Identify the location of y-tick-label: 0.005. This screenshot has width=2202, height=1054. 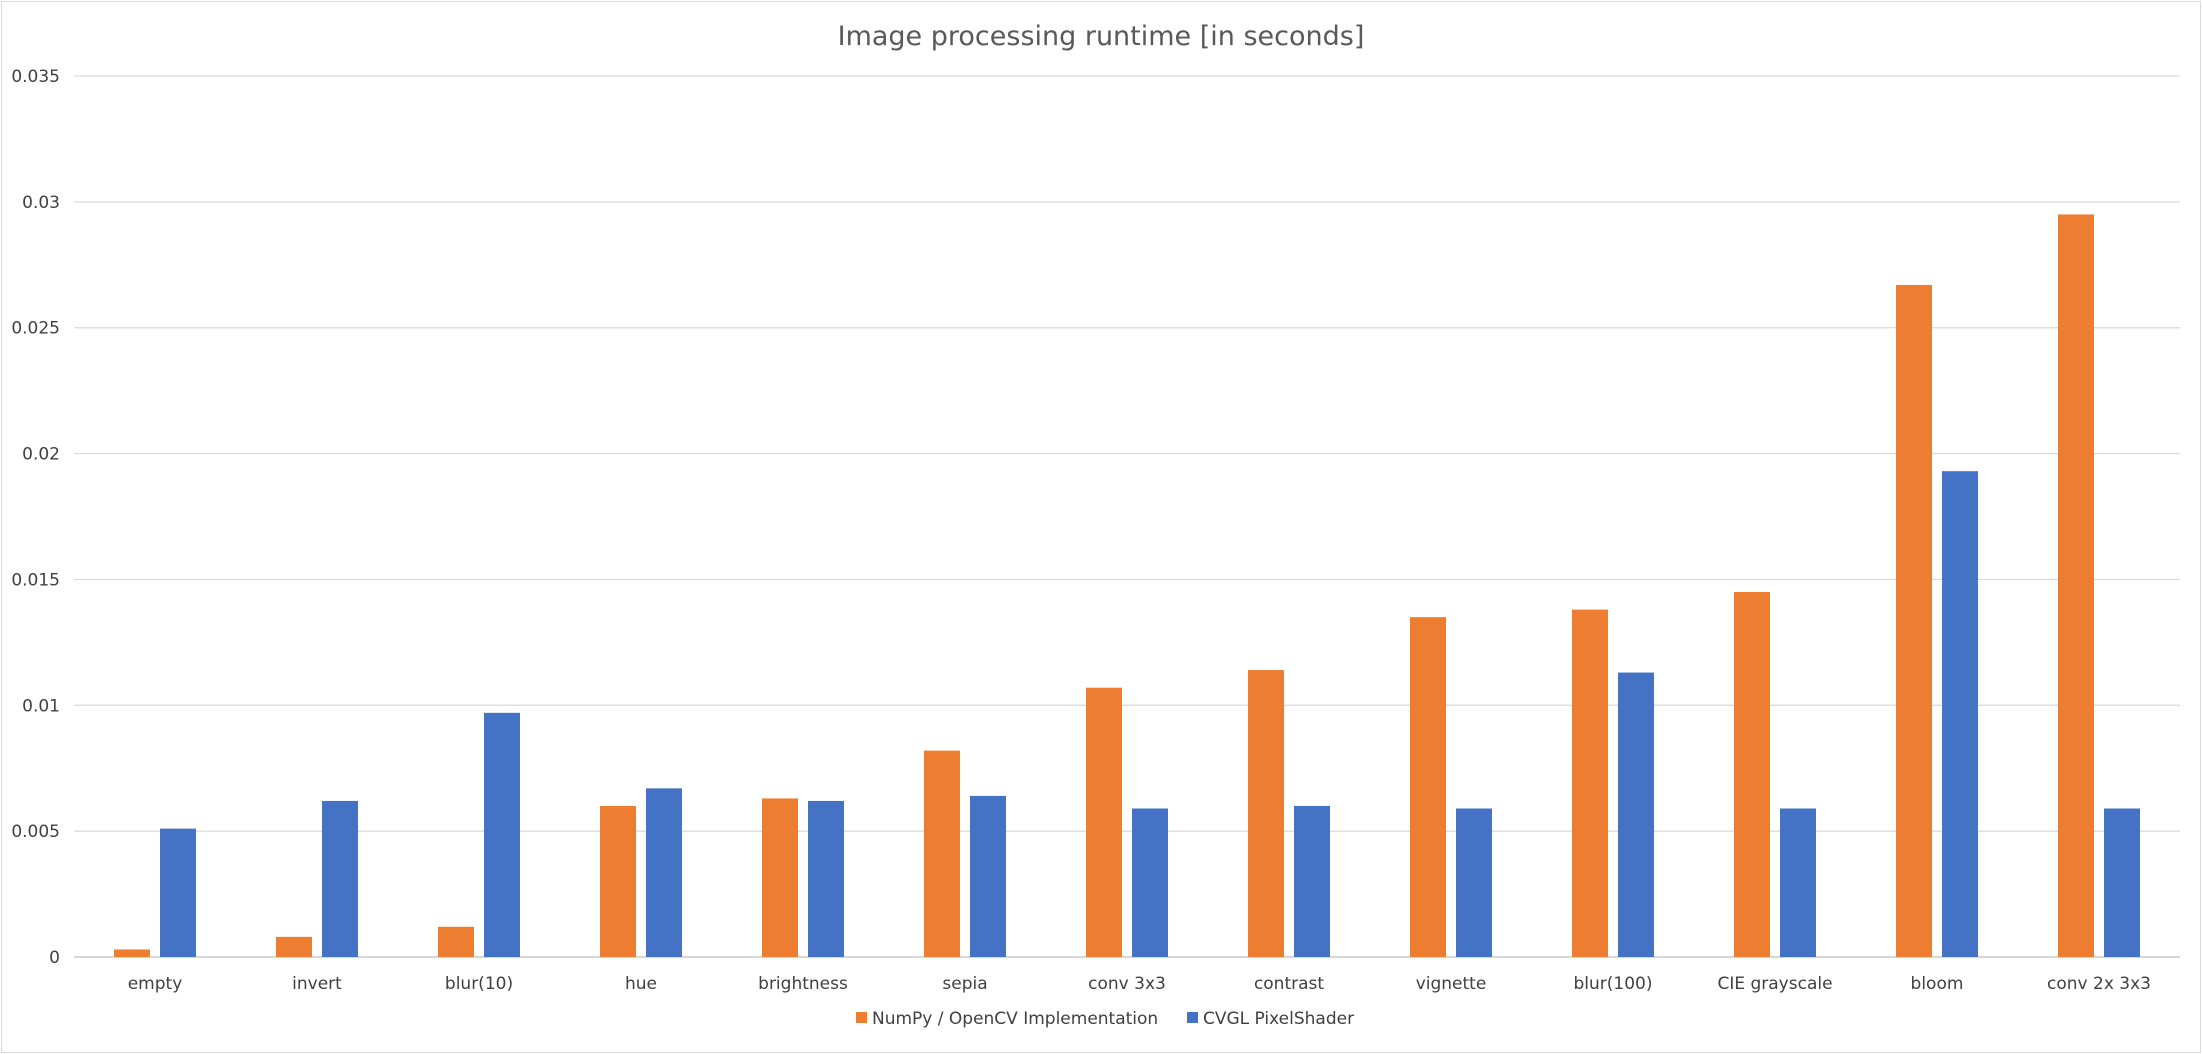
(35, 832).